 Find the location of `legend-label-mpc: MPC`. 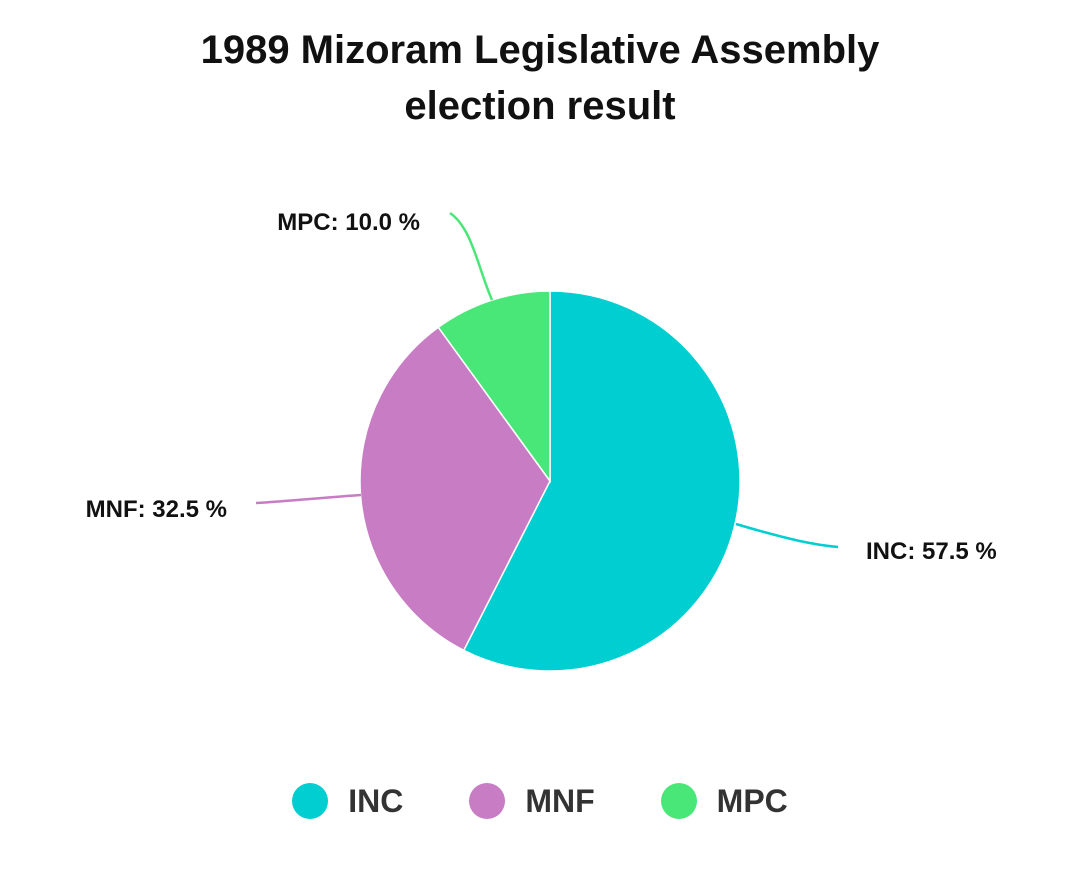

legend-label-mpc: MPC is located at coordinates (752, 800).